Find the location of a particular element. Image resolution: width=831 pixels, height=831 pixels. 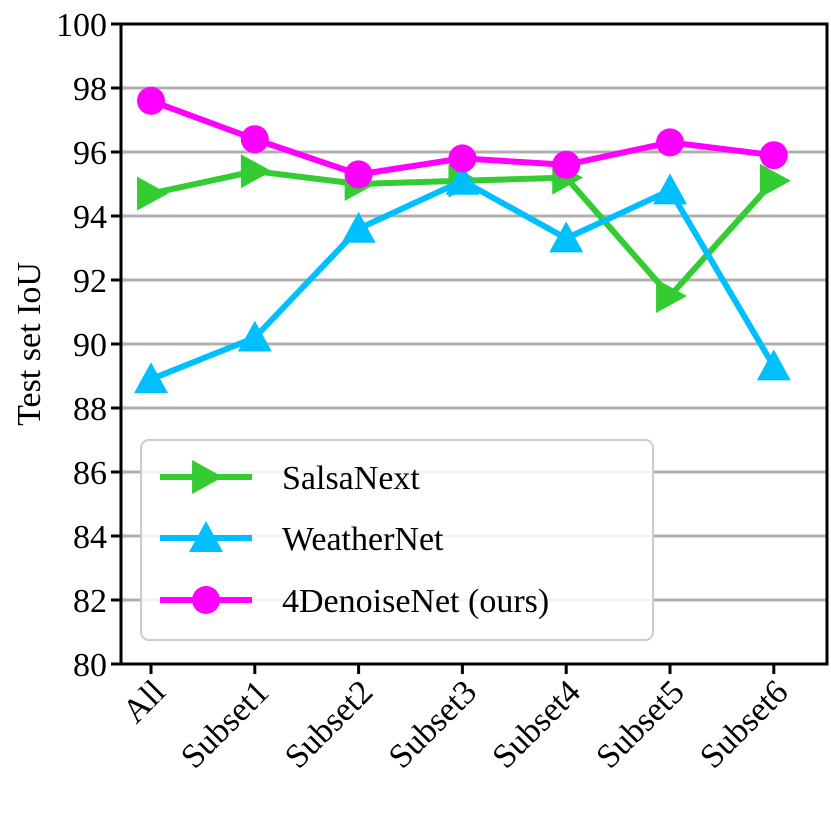

y-axis-title: Test set IoU is located at coordinates (29, 344).